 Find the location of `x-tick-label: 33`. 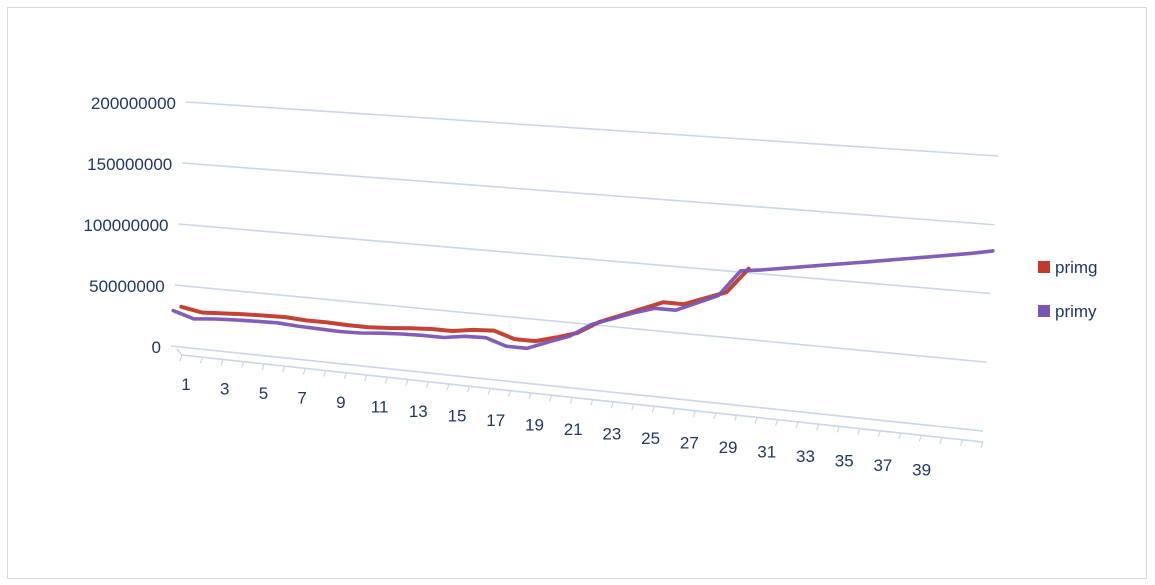

x-tick-label: 33 is located at coordinates (805, 456).